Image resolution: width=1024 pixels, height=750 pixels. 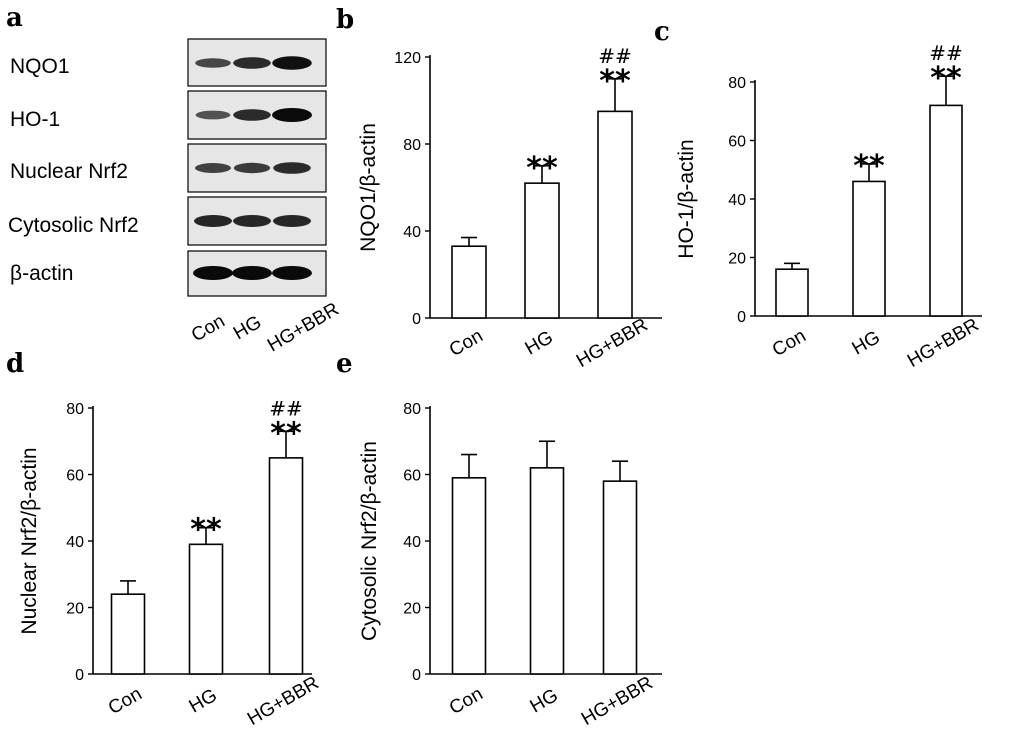 I want to click on blot-lane-con: Con, so click(x=208, y=329).